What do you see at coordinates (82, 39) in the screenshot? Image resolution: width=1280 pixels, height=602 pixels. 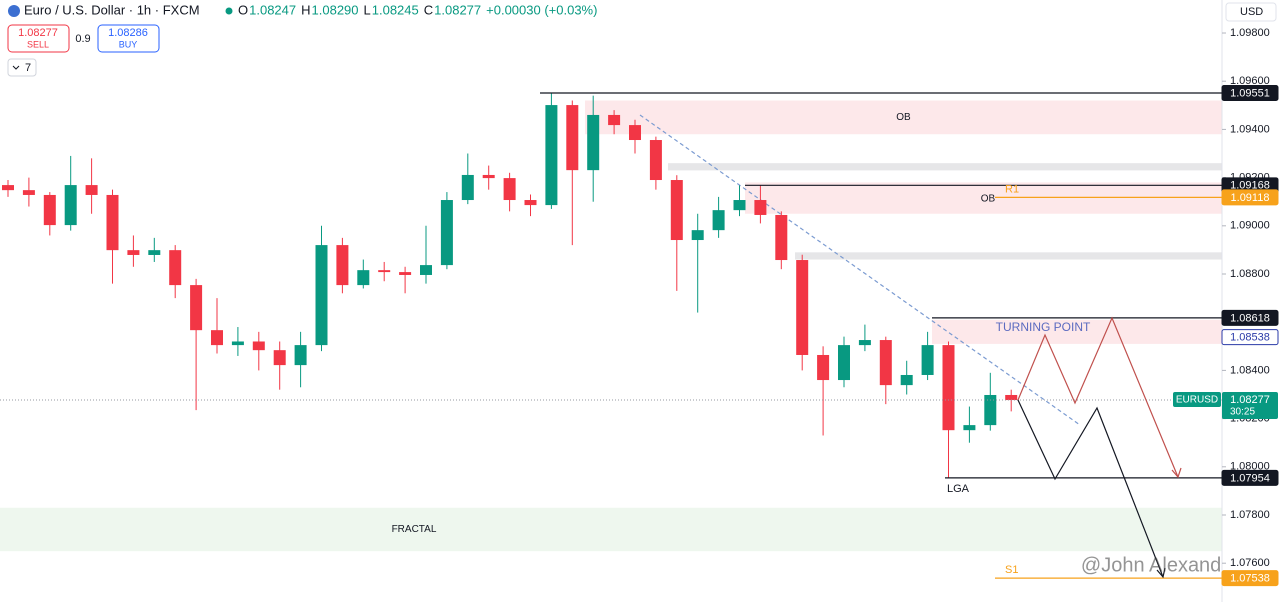 I see `spread: 0.9` at bounding box center [82, 39].